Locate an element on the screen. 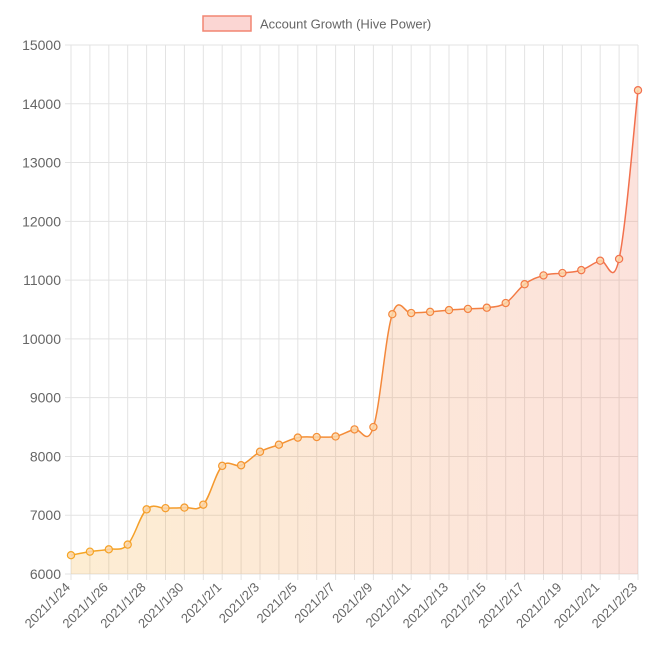 The height and width of the screenshot is (660, 660). y-tick-label: 15000 is located at coordinates (41, 45).